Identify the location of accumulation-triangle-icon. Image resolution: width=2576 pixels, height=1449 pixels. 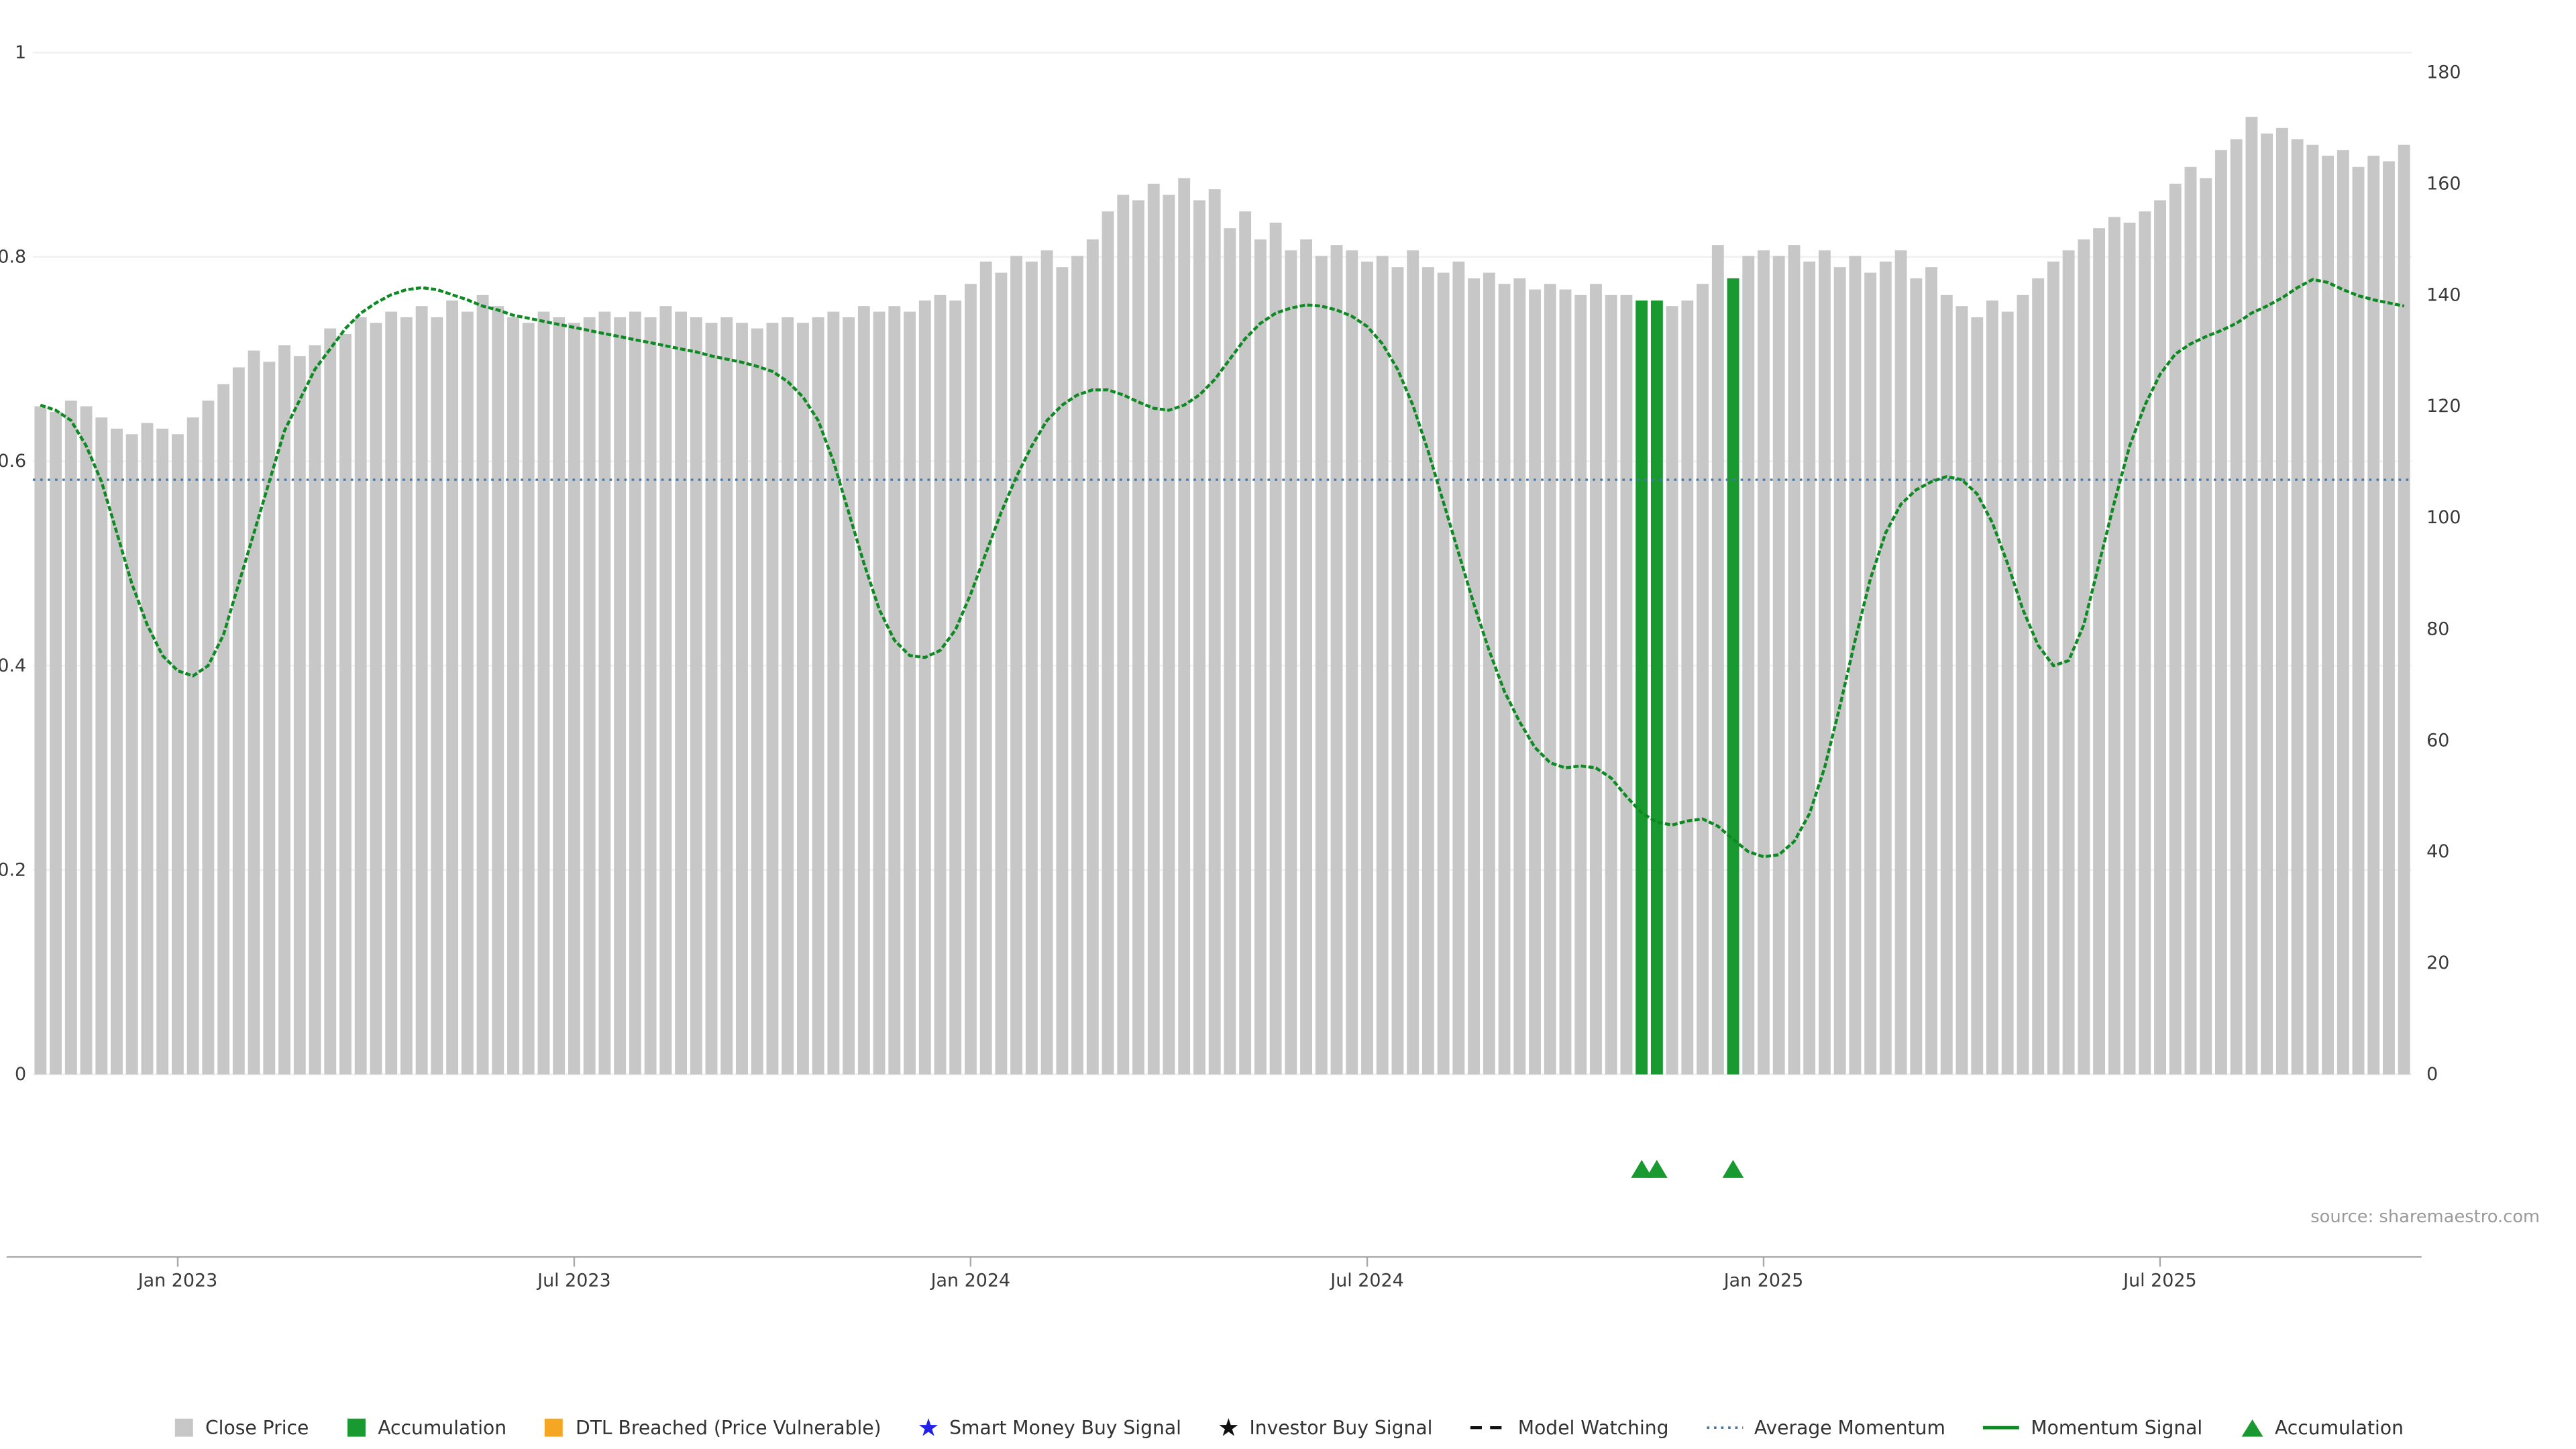
(1657, 1168).